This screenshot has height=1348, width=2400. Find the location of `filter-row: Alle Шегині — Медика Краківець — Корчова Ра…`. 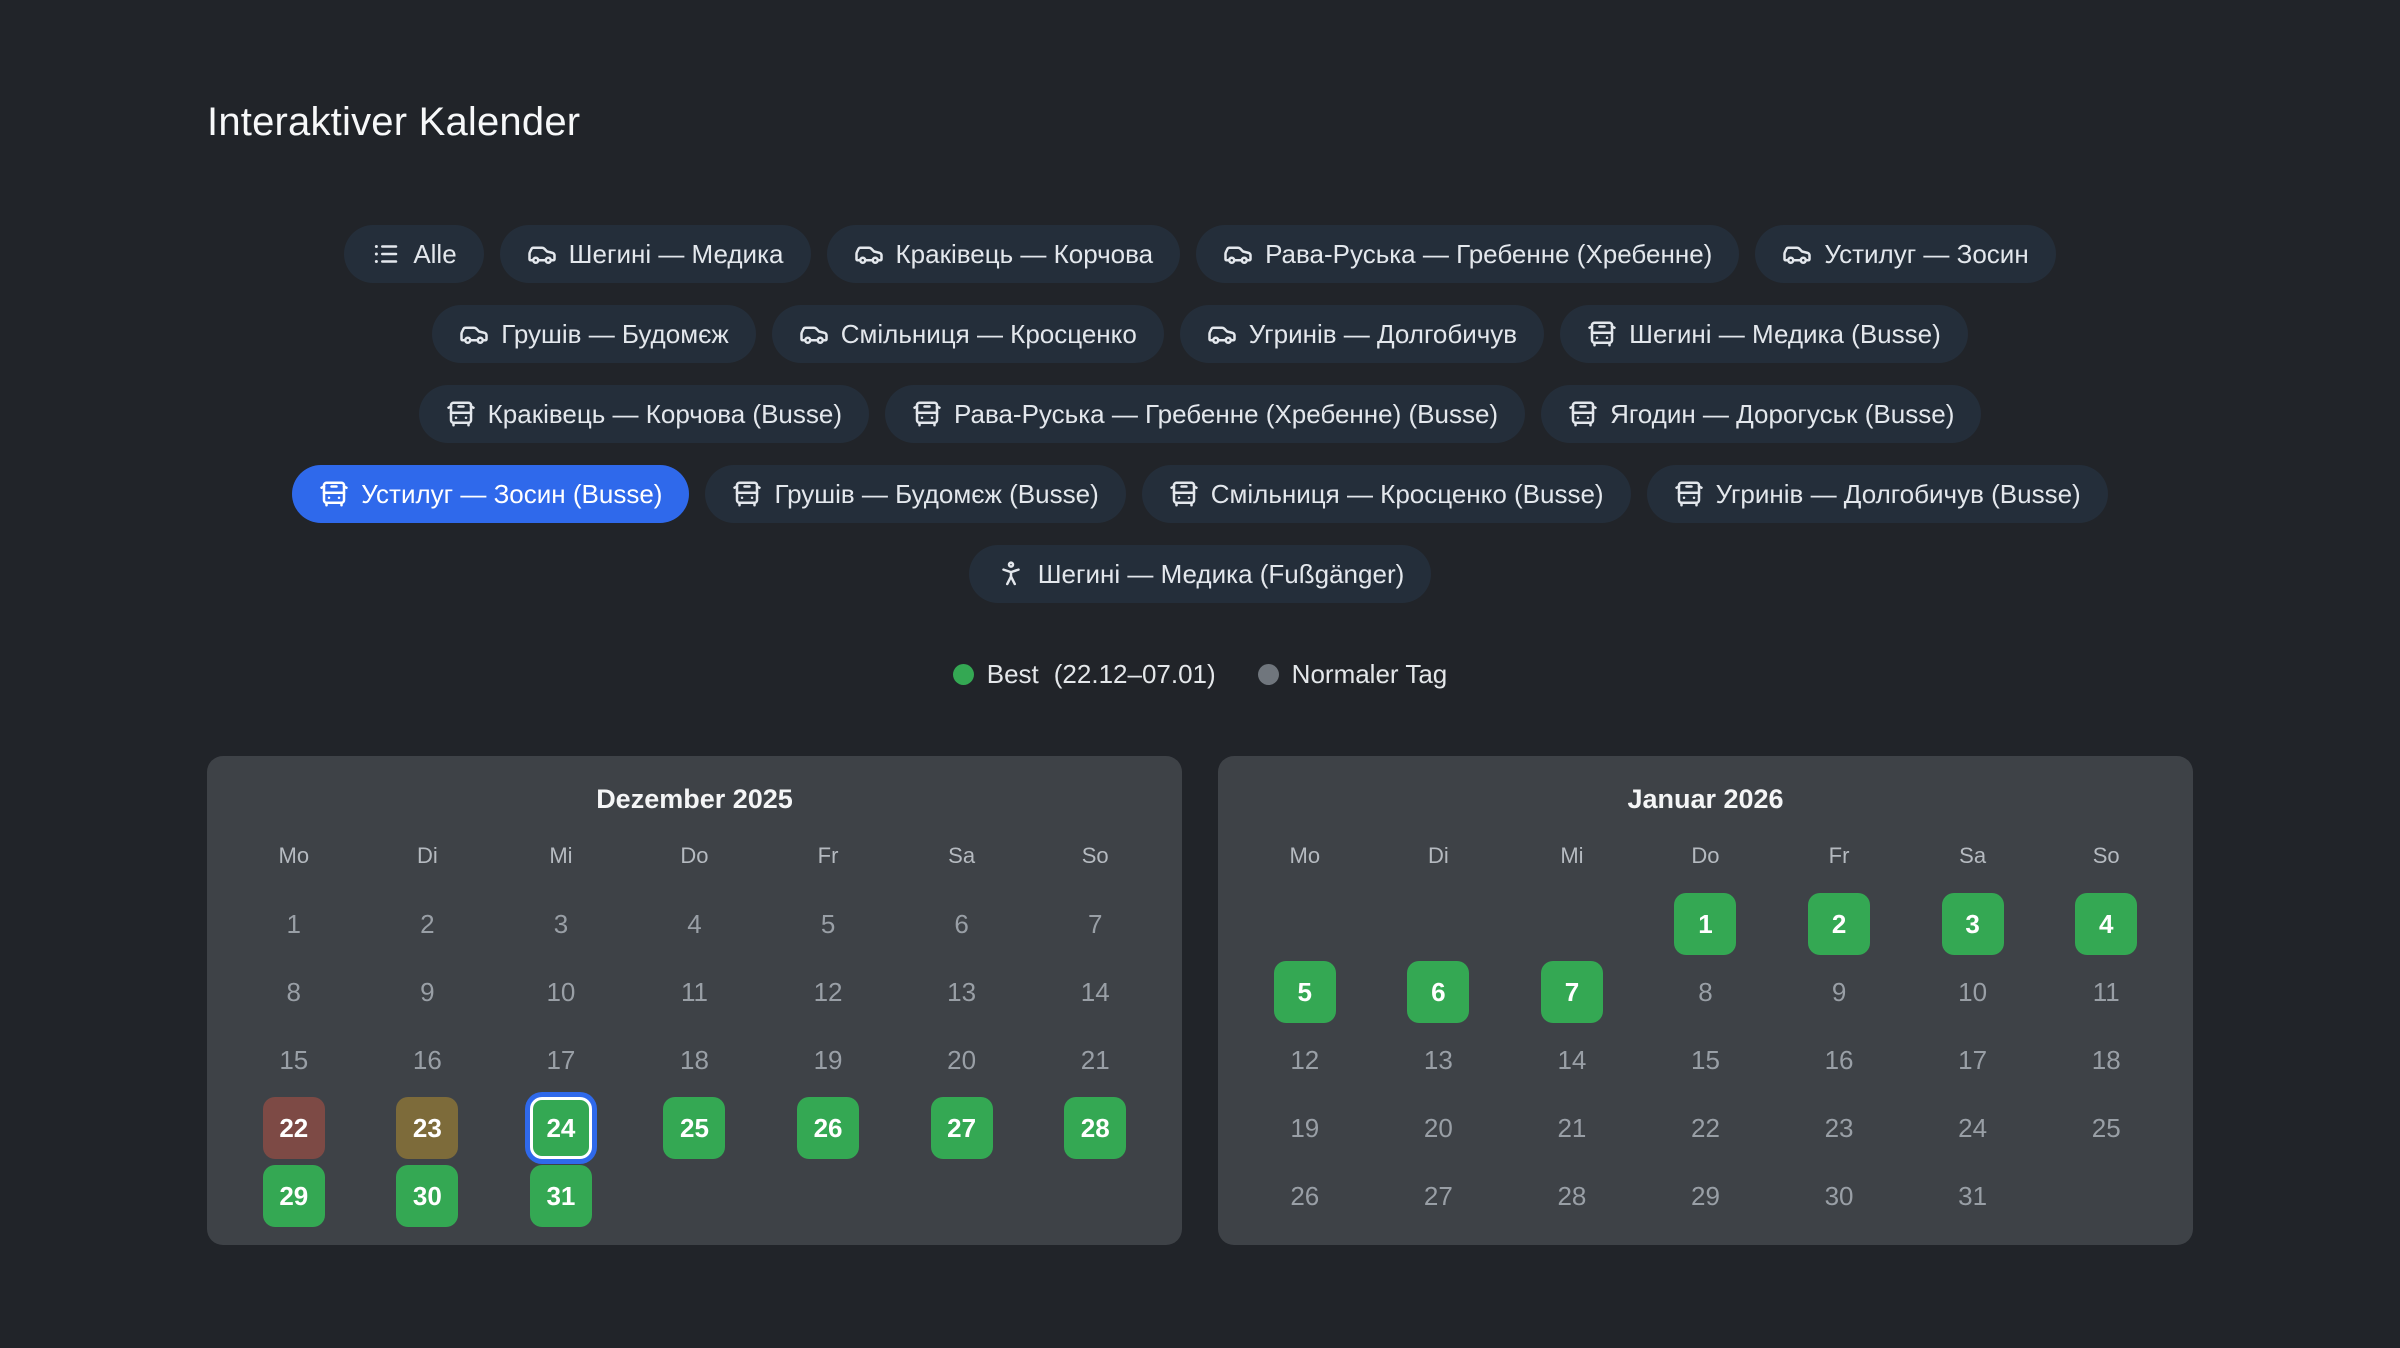

filter-row: Alle Шегині — Медика Краківець — Корчова Ра… is located at coordinates (1200, 254).